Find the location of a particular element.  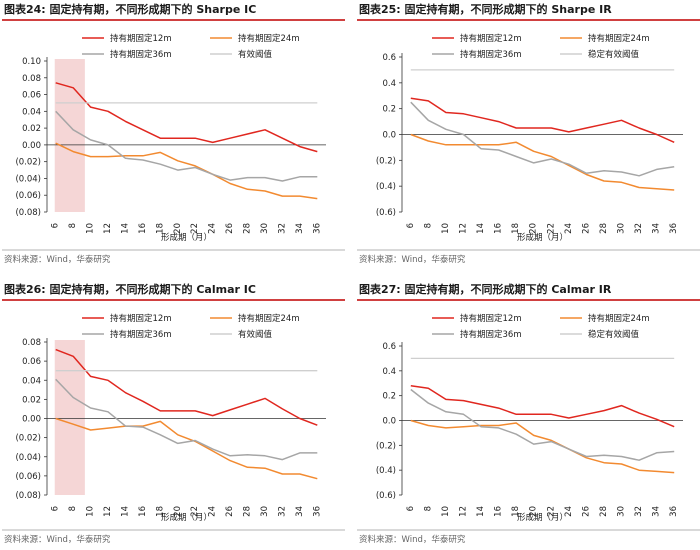

chart-title: 图表24: 固定持有期，不同形成期下的 Sharpe IC is located at coordinates (130, 9).